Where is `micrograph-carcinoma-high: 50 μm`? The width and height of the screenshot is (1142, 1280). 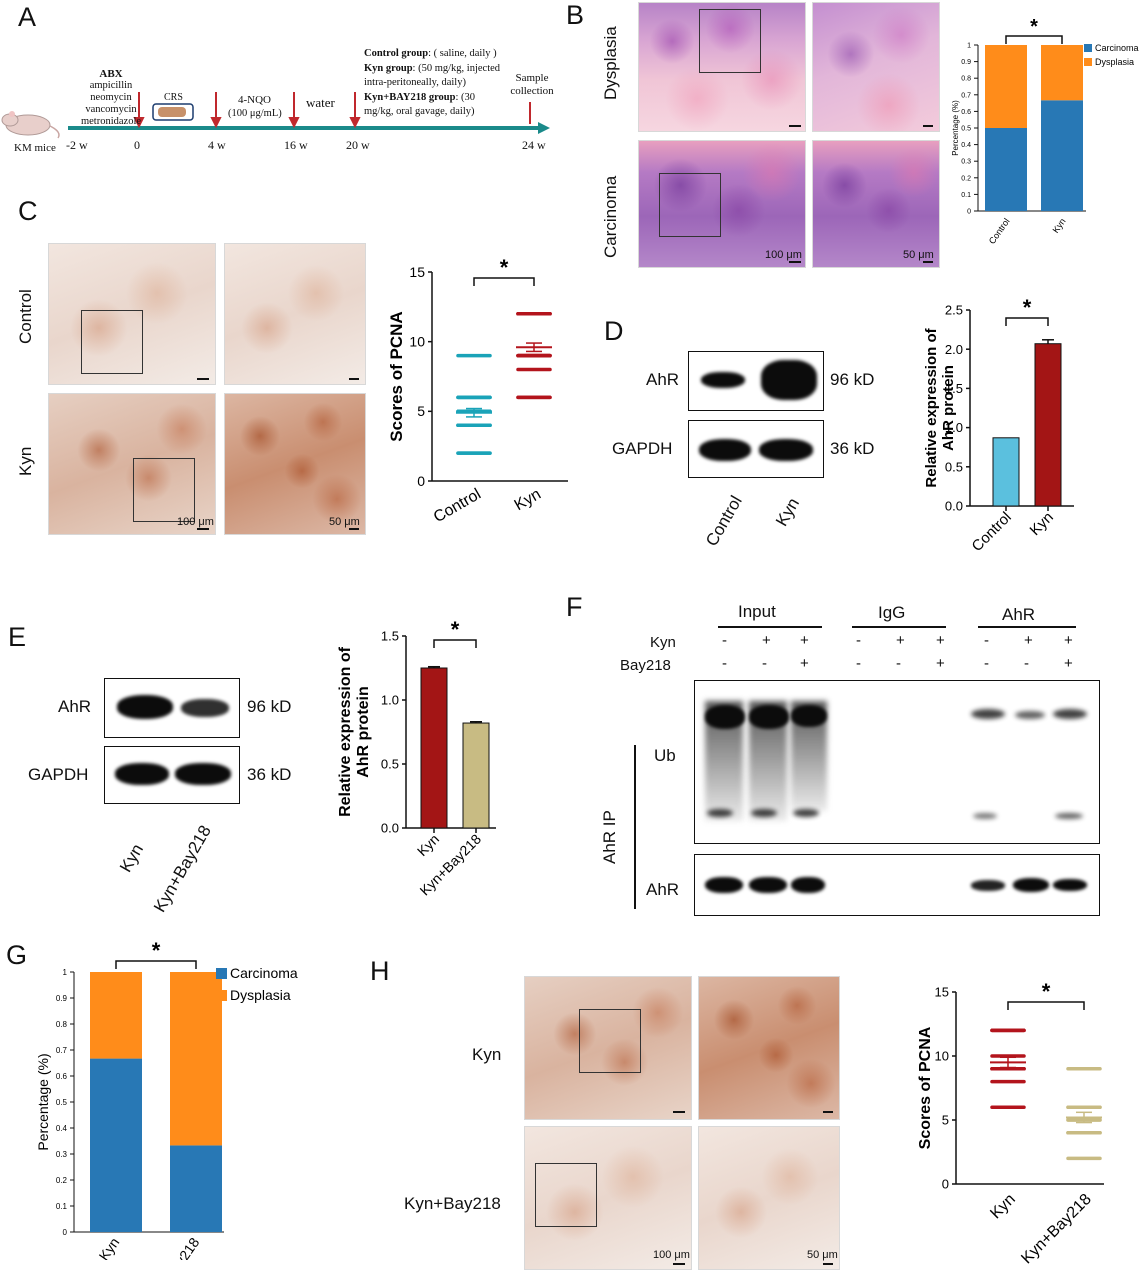
micrograph-carcinoma-high: 50 μm is located at coordinates (876, 204).